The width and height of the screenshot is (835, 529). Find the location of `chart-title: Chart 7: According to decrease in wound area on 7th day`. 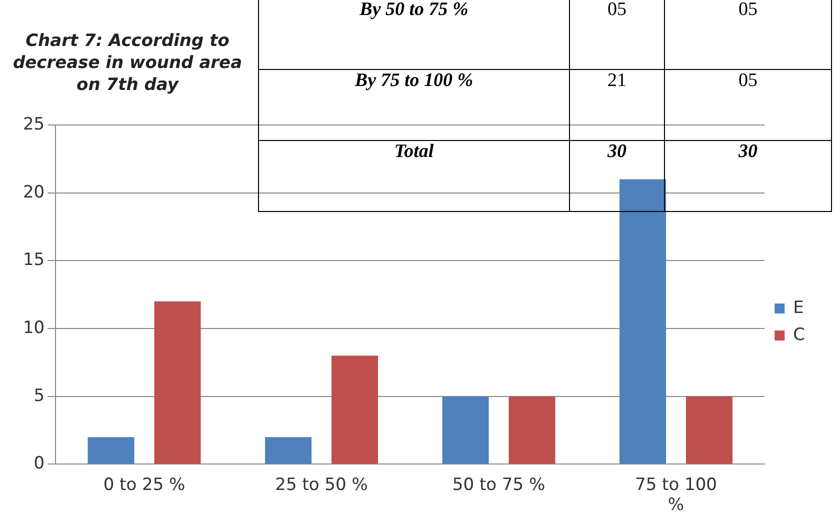

chart-title: Chart 7: According to decrease in wound area on 7th day is located at coordinates (128, 63).